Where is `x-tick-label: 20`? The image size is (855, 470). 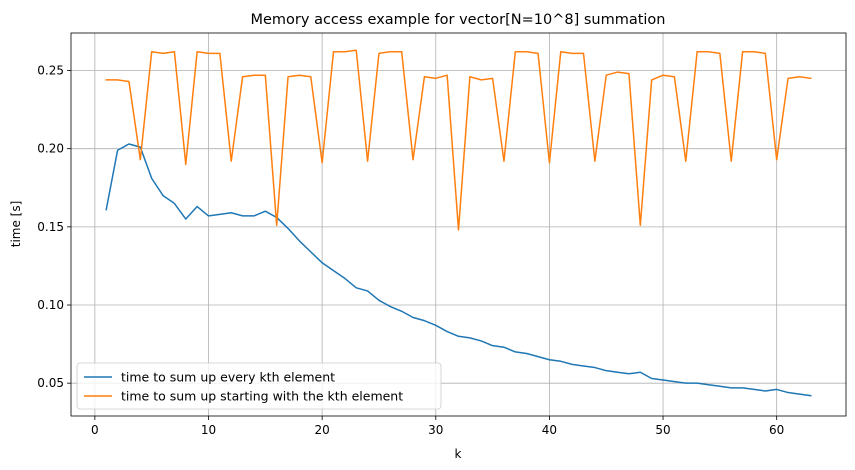 x-tick-label: 20 is located at coordinates (321, 430).